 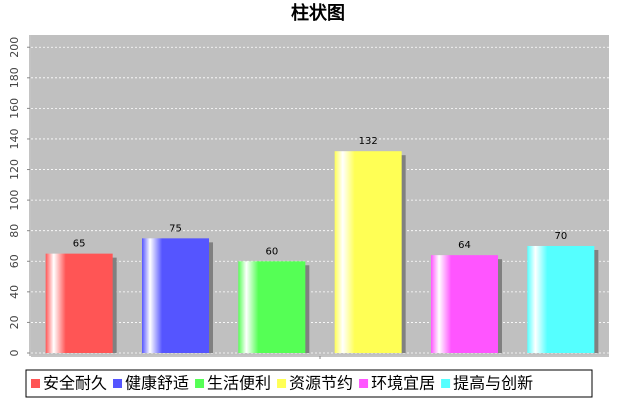 What do you see at coordinates (175, 228) in the screenshot?
I see `value-label: 75` at bounding box center [175, 228].